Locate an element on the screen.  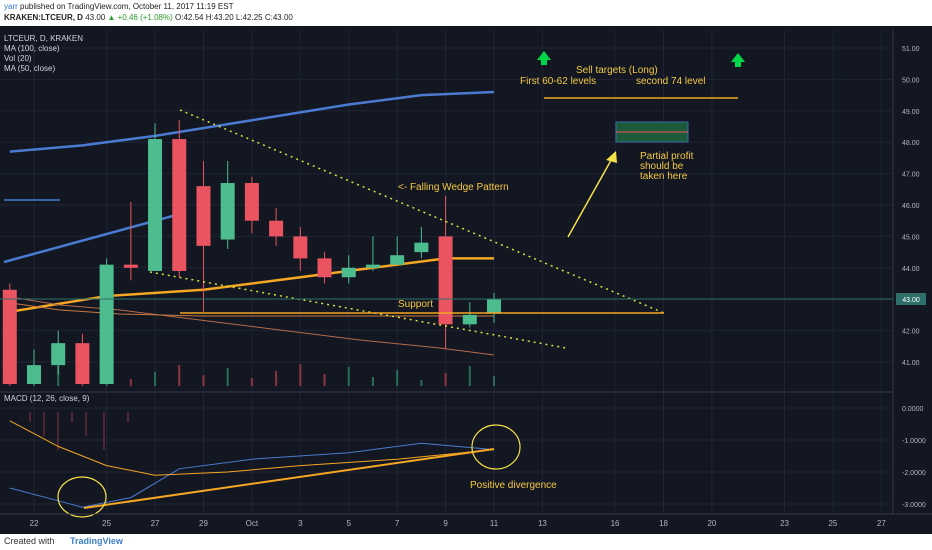
macd-tick-label: -2.0000 is located at coordinates (914, 473).